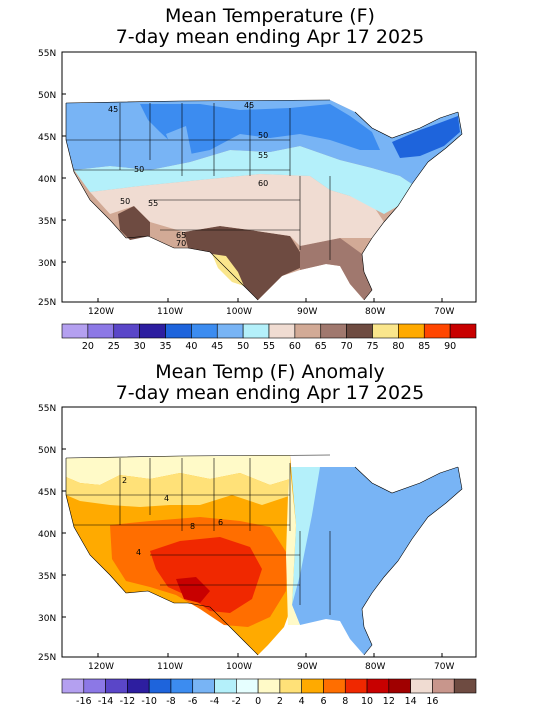 The width and height of the screenshot is (540, 709). Describe the element at coordinates (321, 346) in the screenshot. I see `colorbar-label: 65` at that location.